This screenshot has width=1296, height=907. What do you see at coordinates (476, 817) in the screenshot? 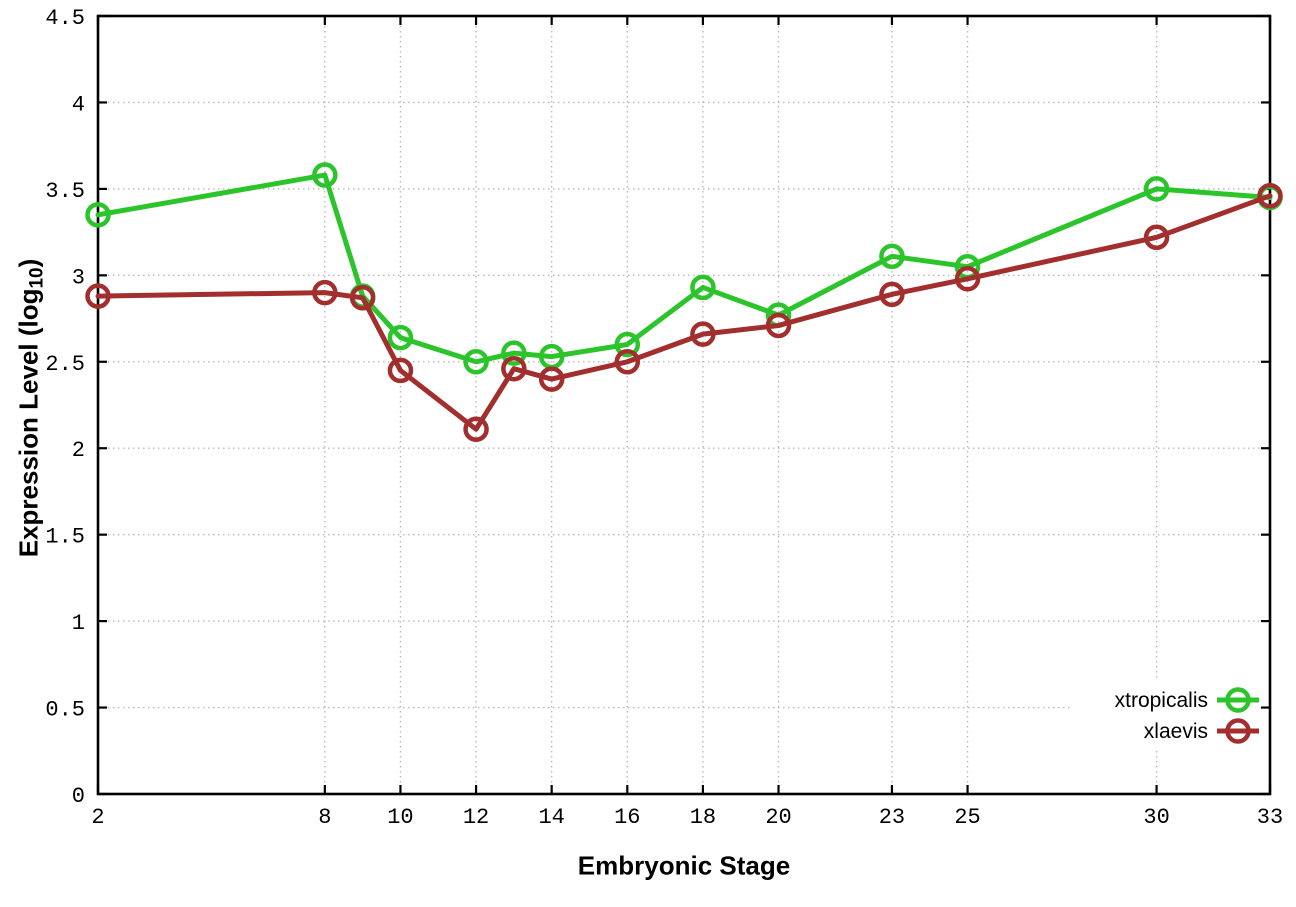
I see `x-tick-label: 12` at bounding box center [476, 817].